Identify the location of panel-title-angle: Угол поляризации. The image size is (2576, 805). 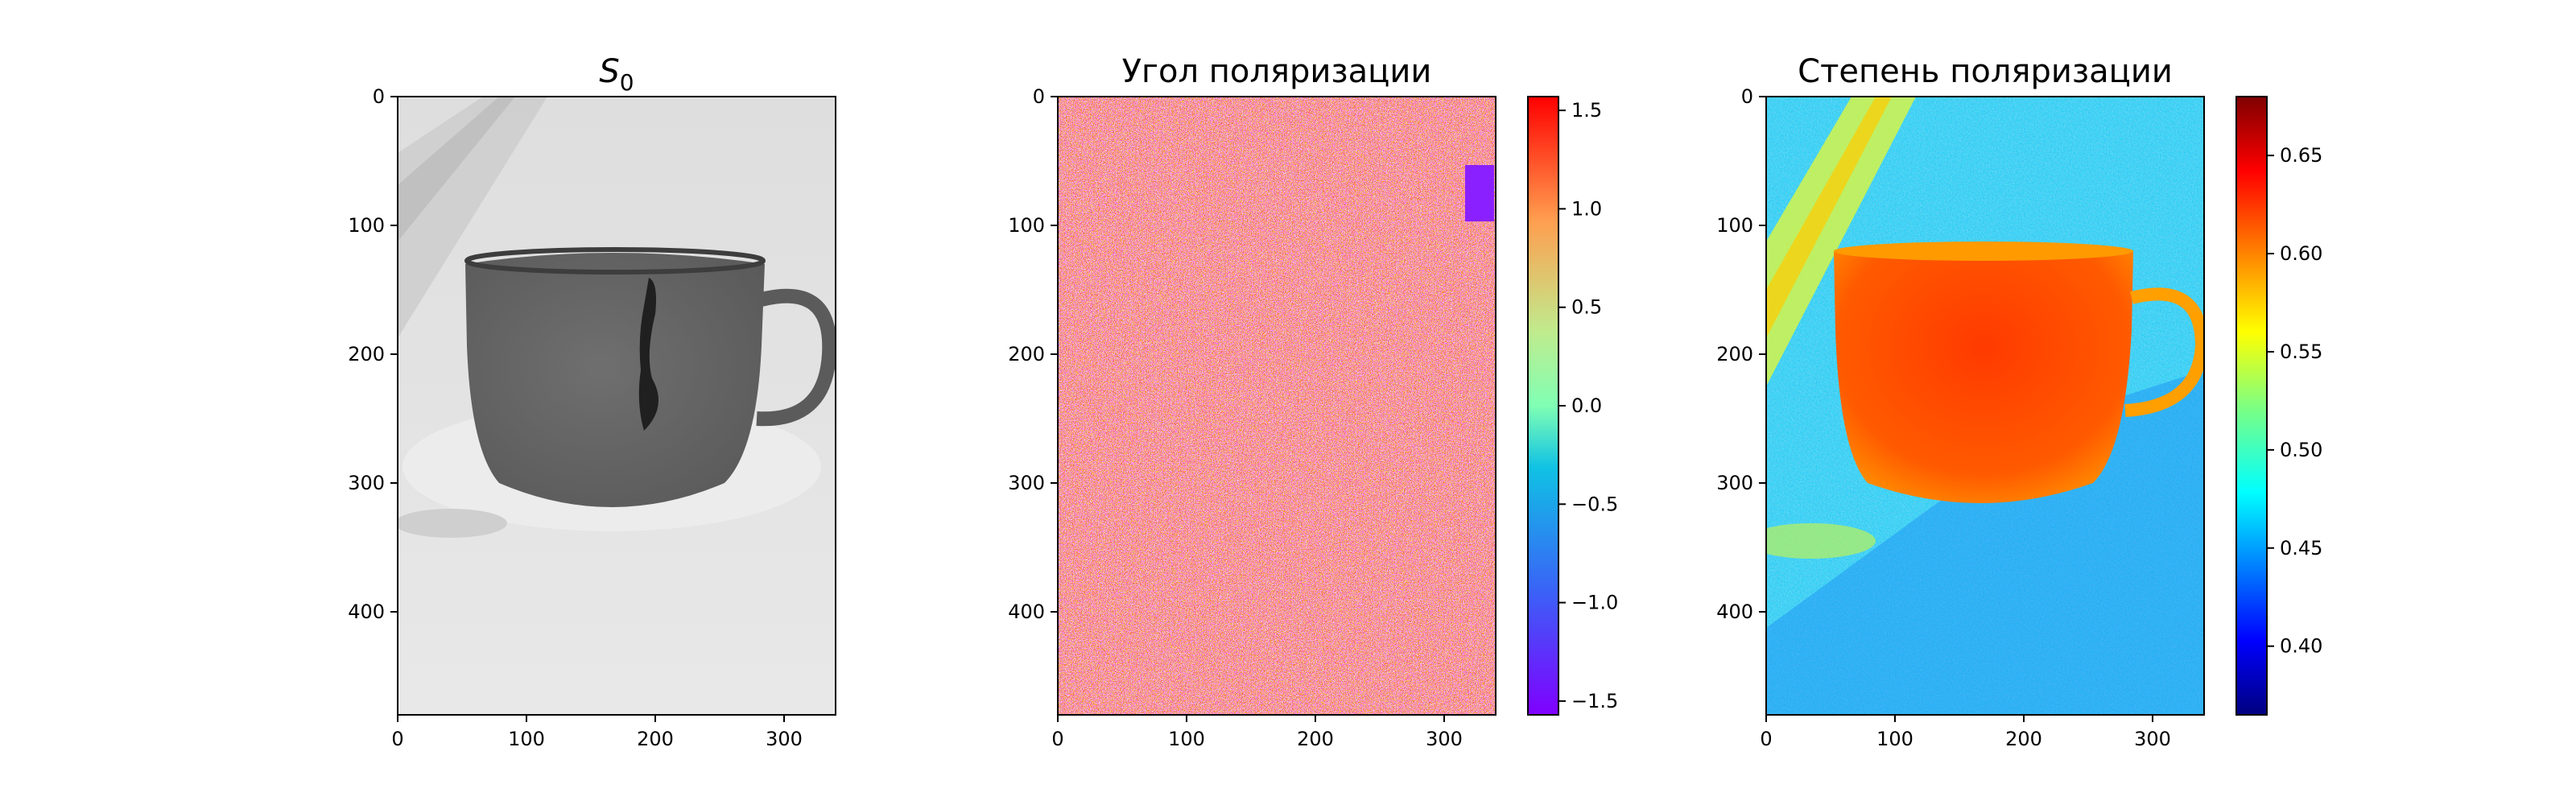
(1277, 71).